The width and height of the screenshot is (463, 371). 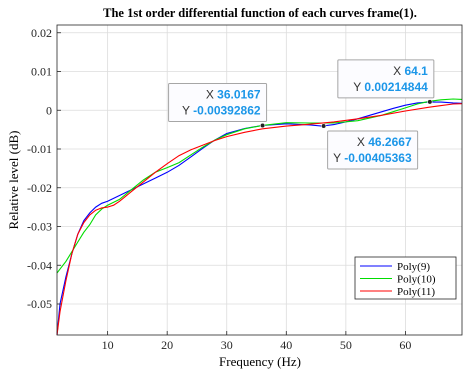 What do you see at coordinates (416, 292) in the screenshot?
I see `legend-entry: Poly(11)` at bounding box center [416, 292].